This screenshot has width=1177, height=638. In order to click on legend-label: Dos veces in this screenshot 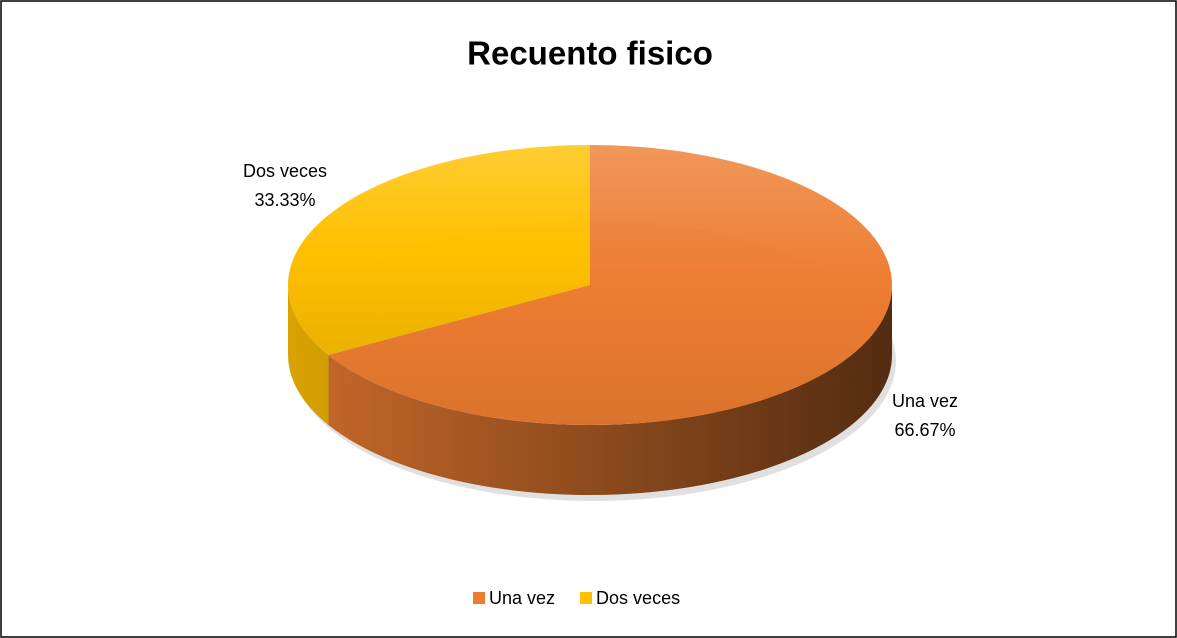, I will do `click(638, 598)`.